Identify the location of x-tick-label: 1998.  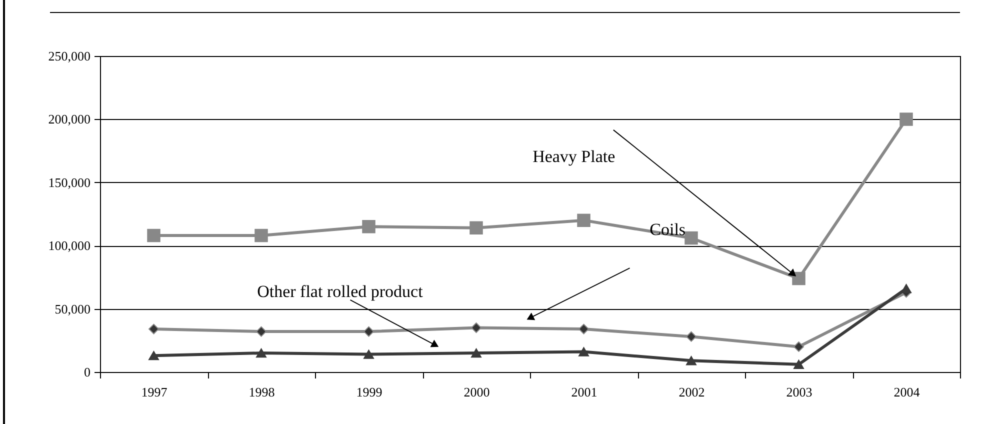
(261, 392).